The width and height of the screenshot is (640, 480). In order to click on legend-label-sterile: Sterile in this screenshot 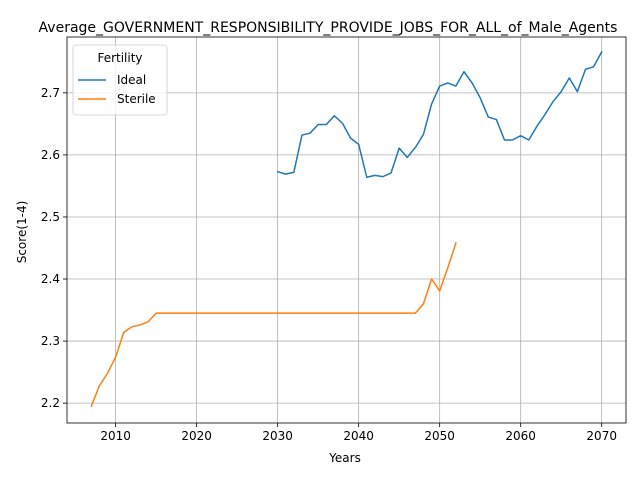, I will do `click(136, 99)`.